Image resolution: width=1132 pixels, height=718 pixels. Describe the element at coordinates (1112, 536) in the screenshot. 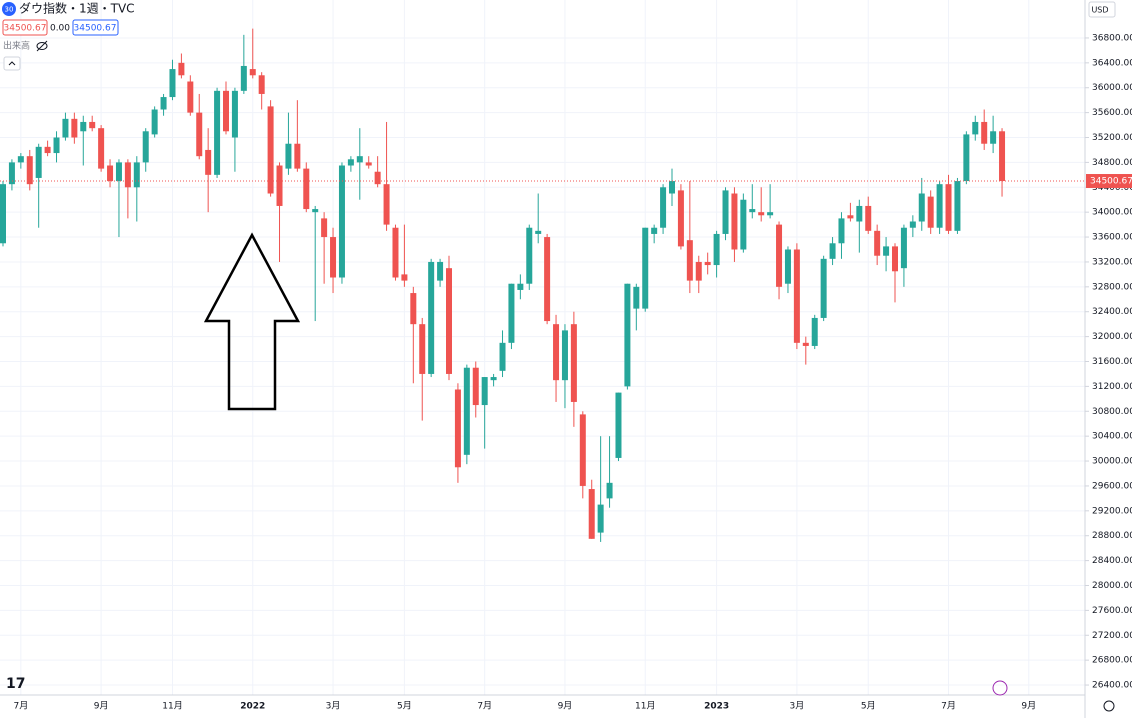

I see `y-tick-label: 28800.00` at that location.